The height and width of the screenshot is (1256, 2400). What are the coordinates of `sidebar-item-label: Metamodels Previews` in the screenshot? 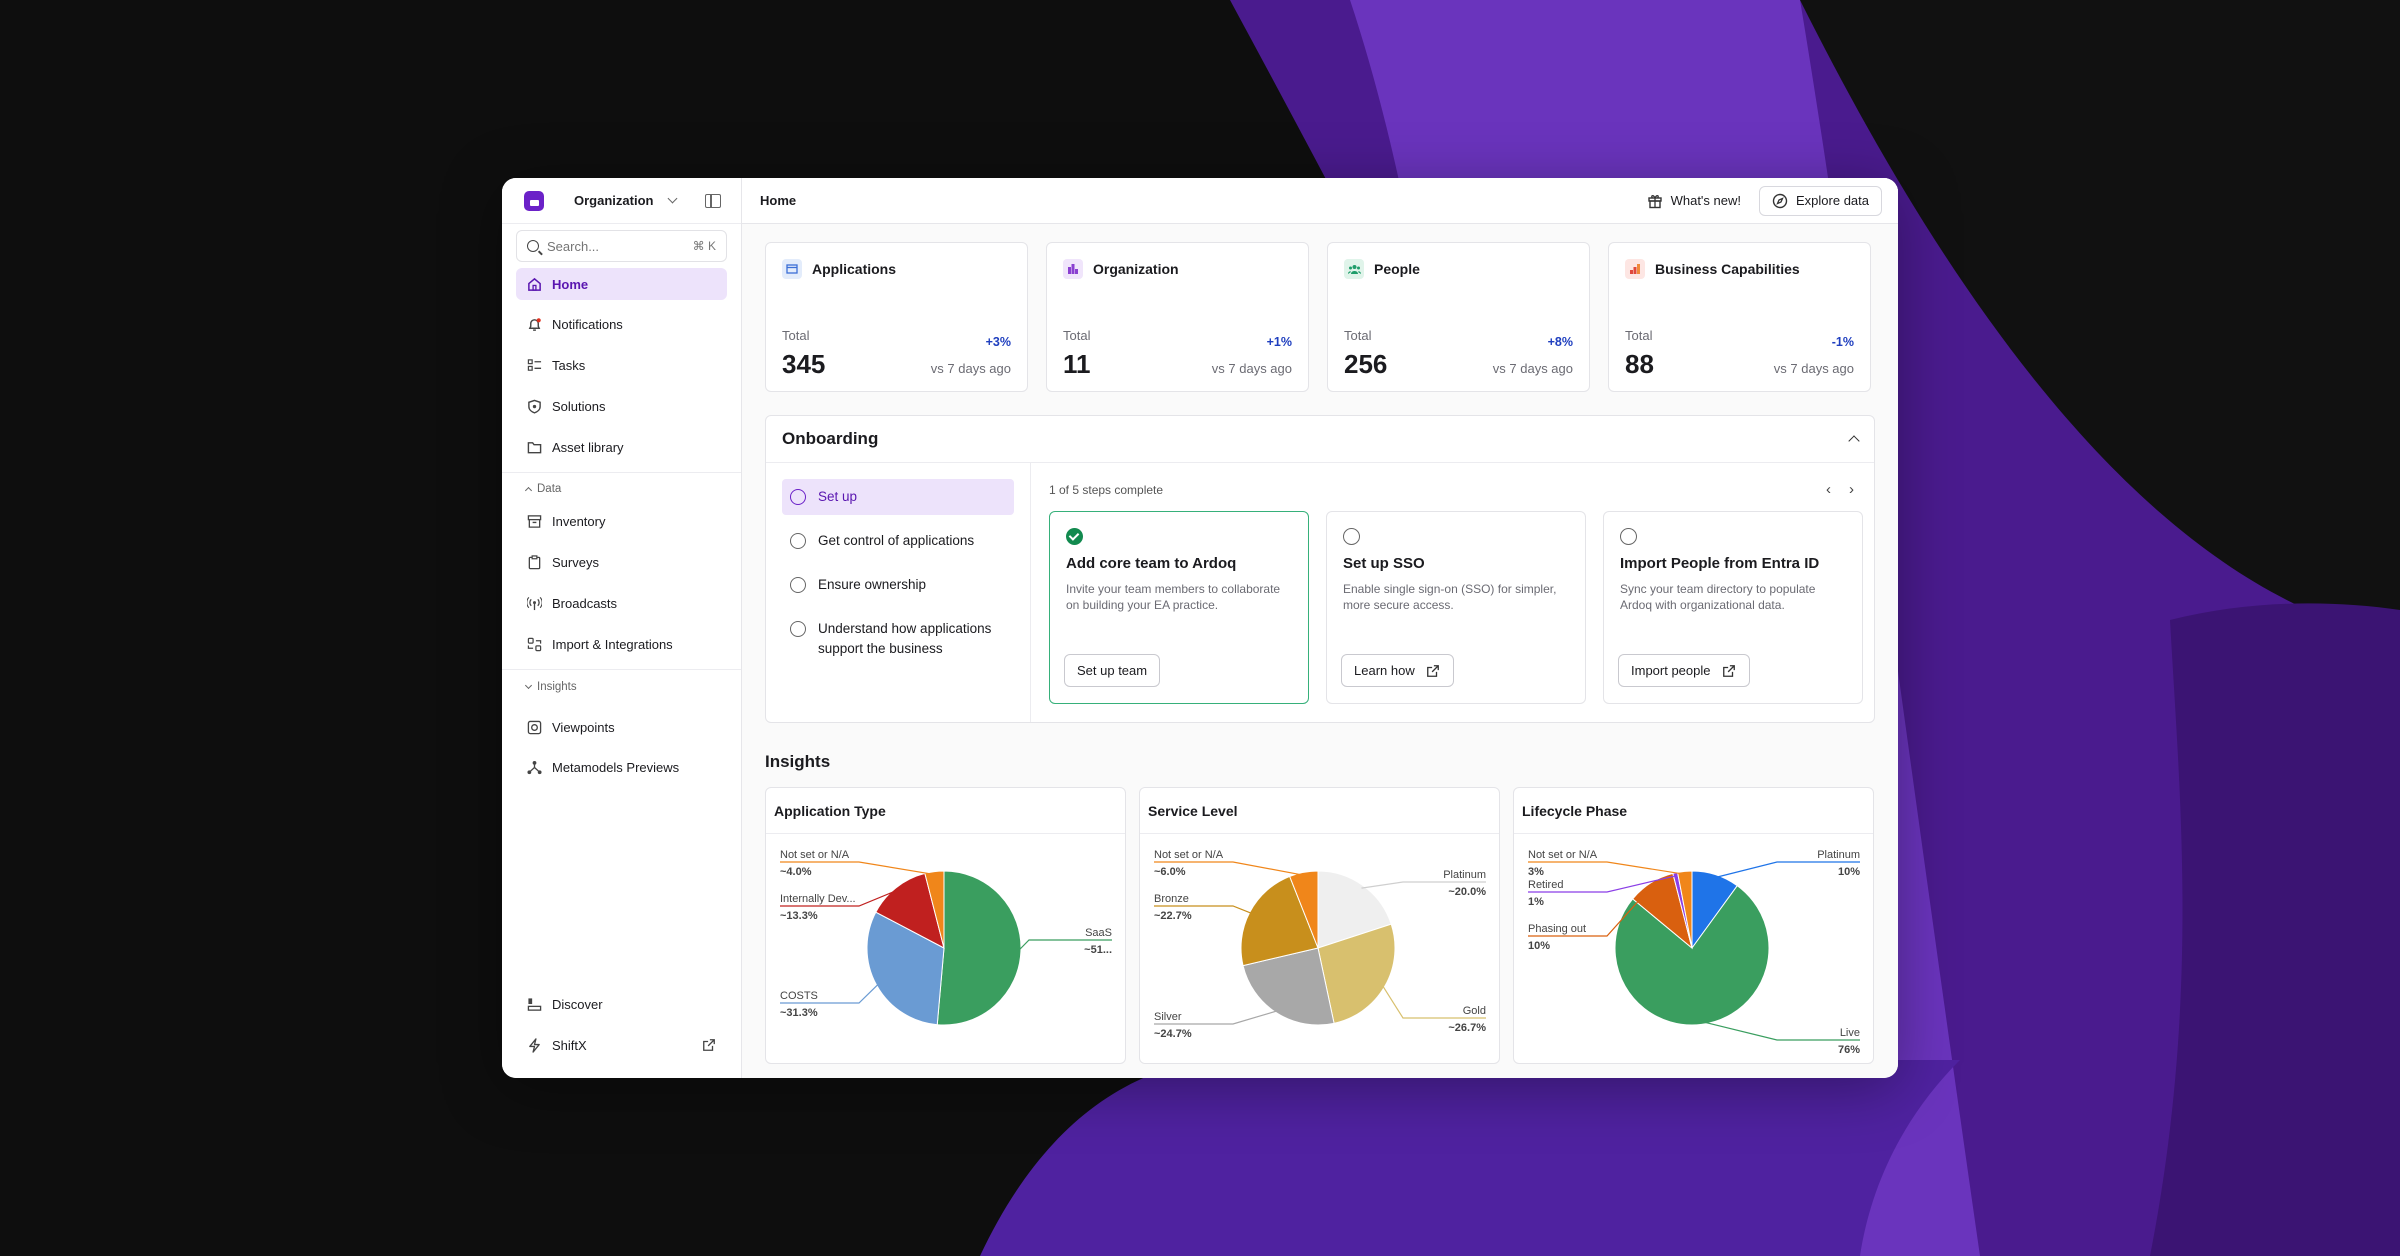 It's located at (616, 768).